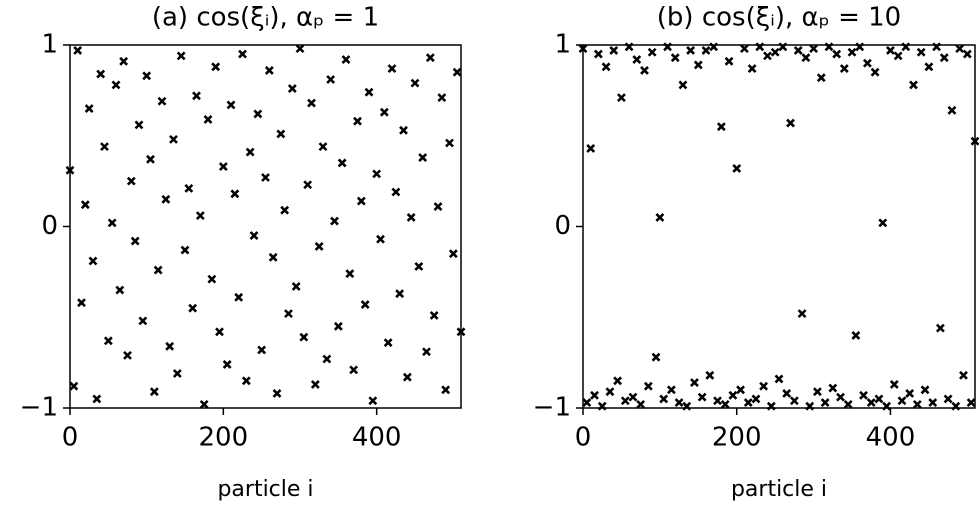 This screenshot has height=509, width=979. I want to click on x-tick-label: 200, so click(737, 438).